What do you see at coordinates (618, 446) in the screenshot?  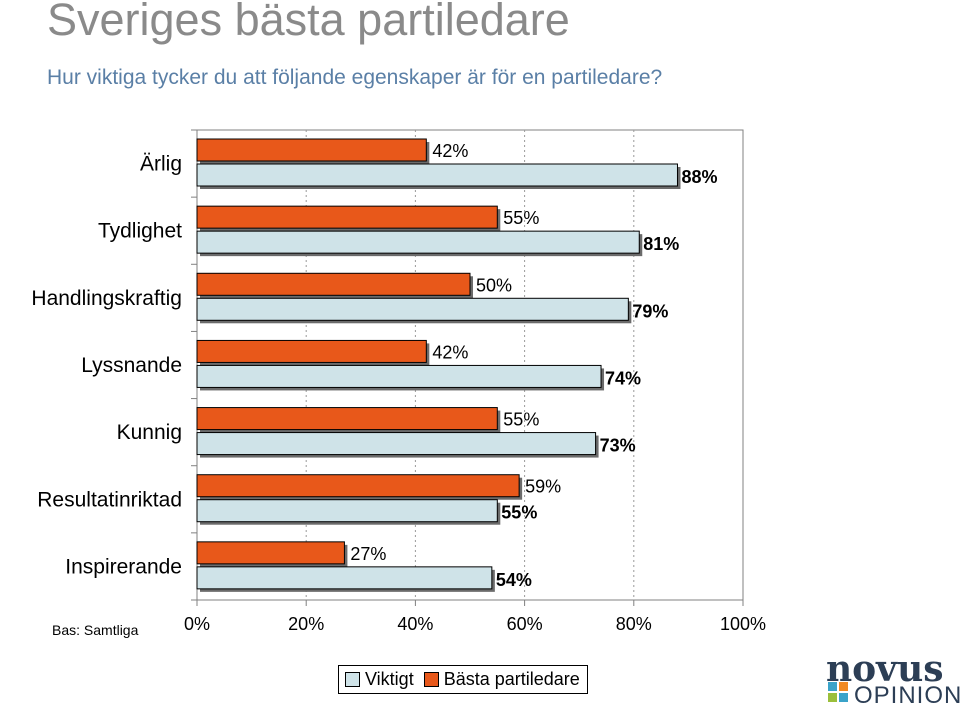 I see `data-label-viktigt: 73%` at bounding box center [618, 446].